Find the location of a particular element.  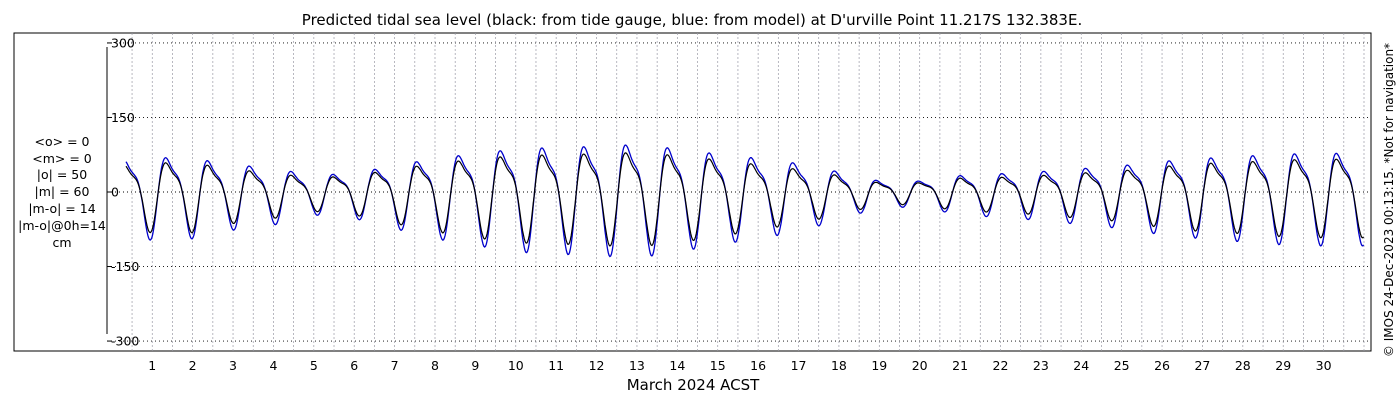

y-tick-label: -150 is located at coordinates (125, 266).